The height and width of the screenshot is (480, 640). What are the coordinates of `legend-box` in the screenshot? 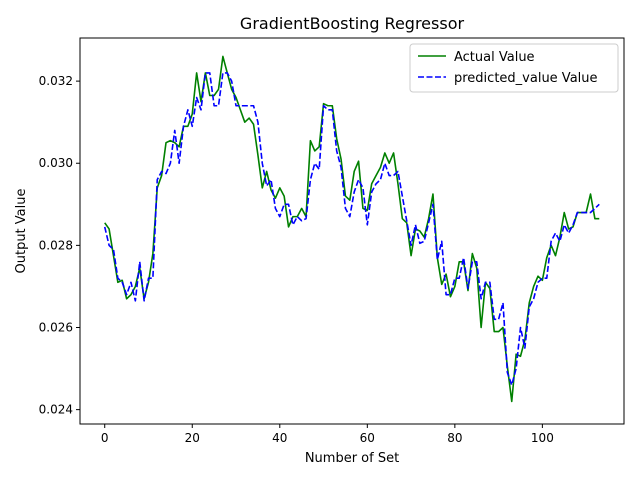 It's located at (514, 68).